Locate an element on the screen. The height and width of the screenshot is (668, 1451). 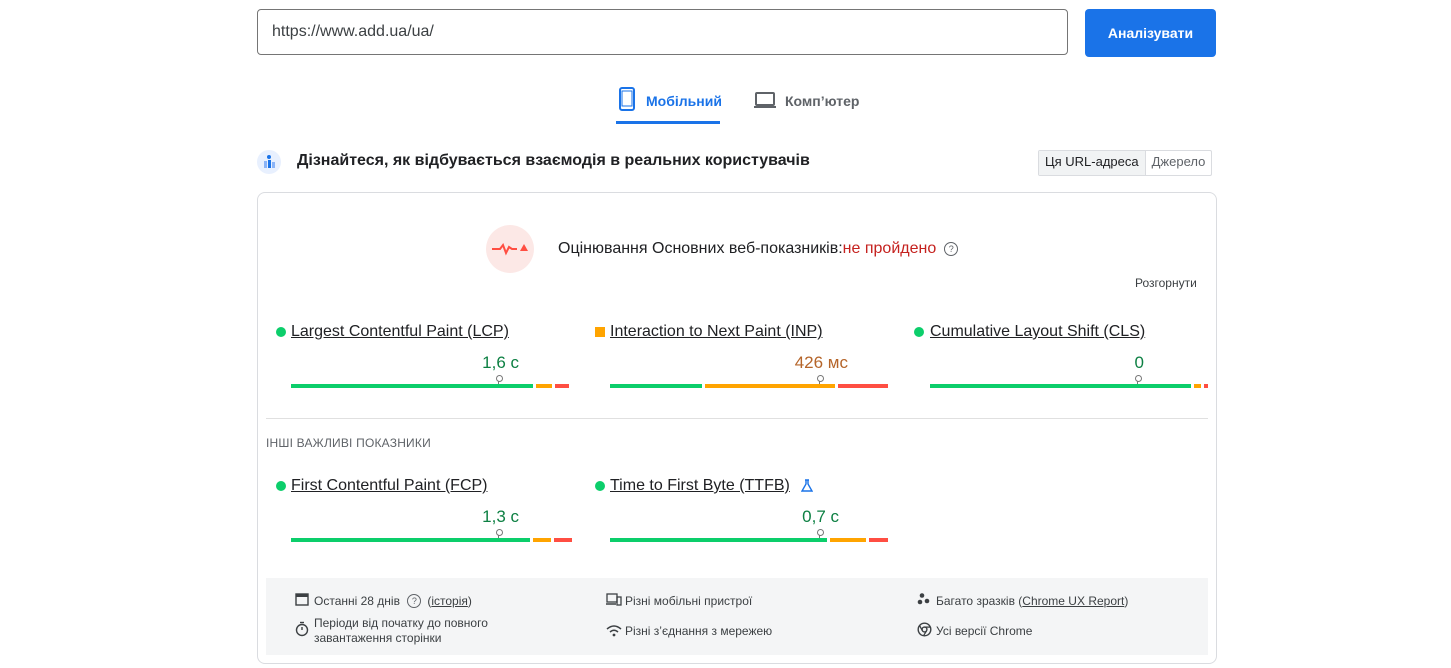
metric-name-fcp: First Contentful Paint (FCP) is located at coordinates (389, 485).